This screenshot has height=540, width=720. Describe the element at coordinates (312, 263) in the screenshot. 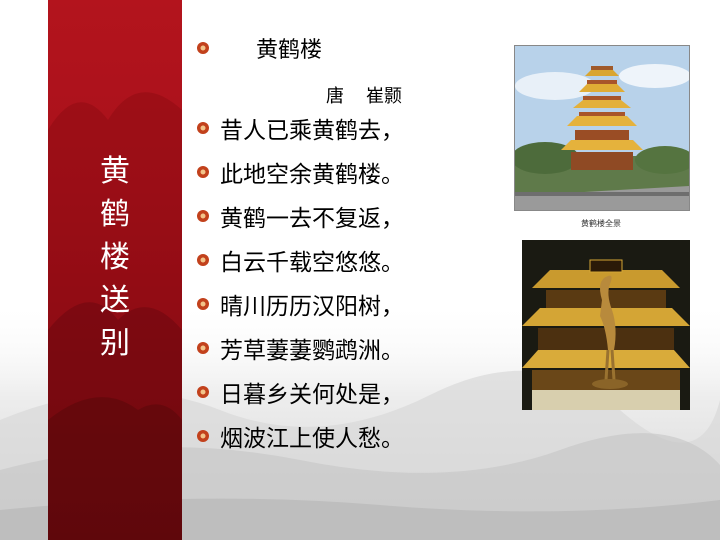

I see `poem-line-text: 白云千载空悠悠。` at that location.